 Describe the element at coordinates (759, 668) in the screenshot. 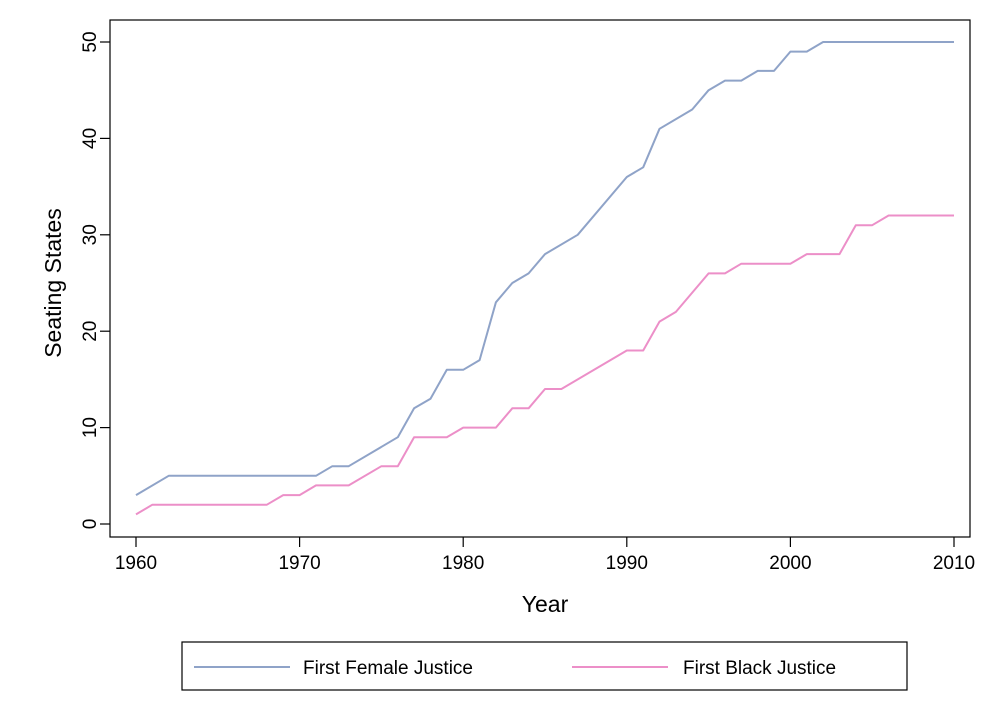

I see `legend-label-black: First Black Justice` at that location.